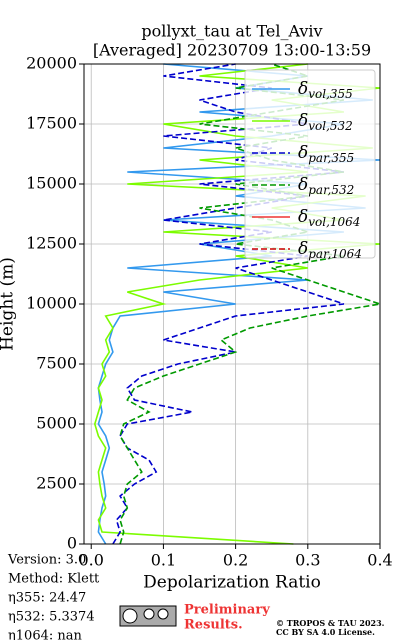  Describe the element at coordinates (56, 363) in the screenshot. I see `y-tick-label: 7500` at that location.